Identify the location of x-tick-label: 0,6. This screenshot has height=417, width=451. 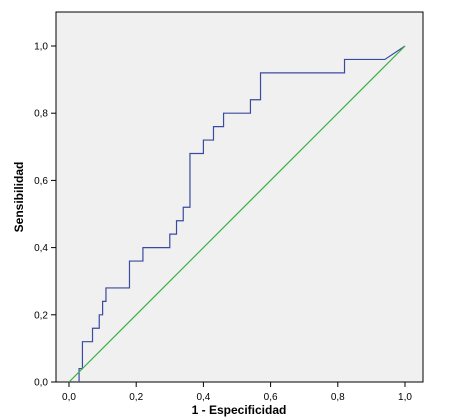
(271, 397).